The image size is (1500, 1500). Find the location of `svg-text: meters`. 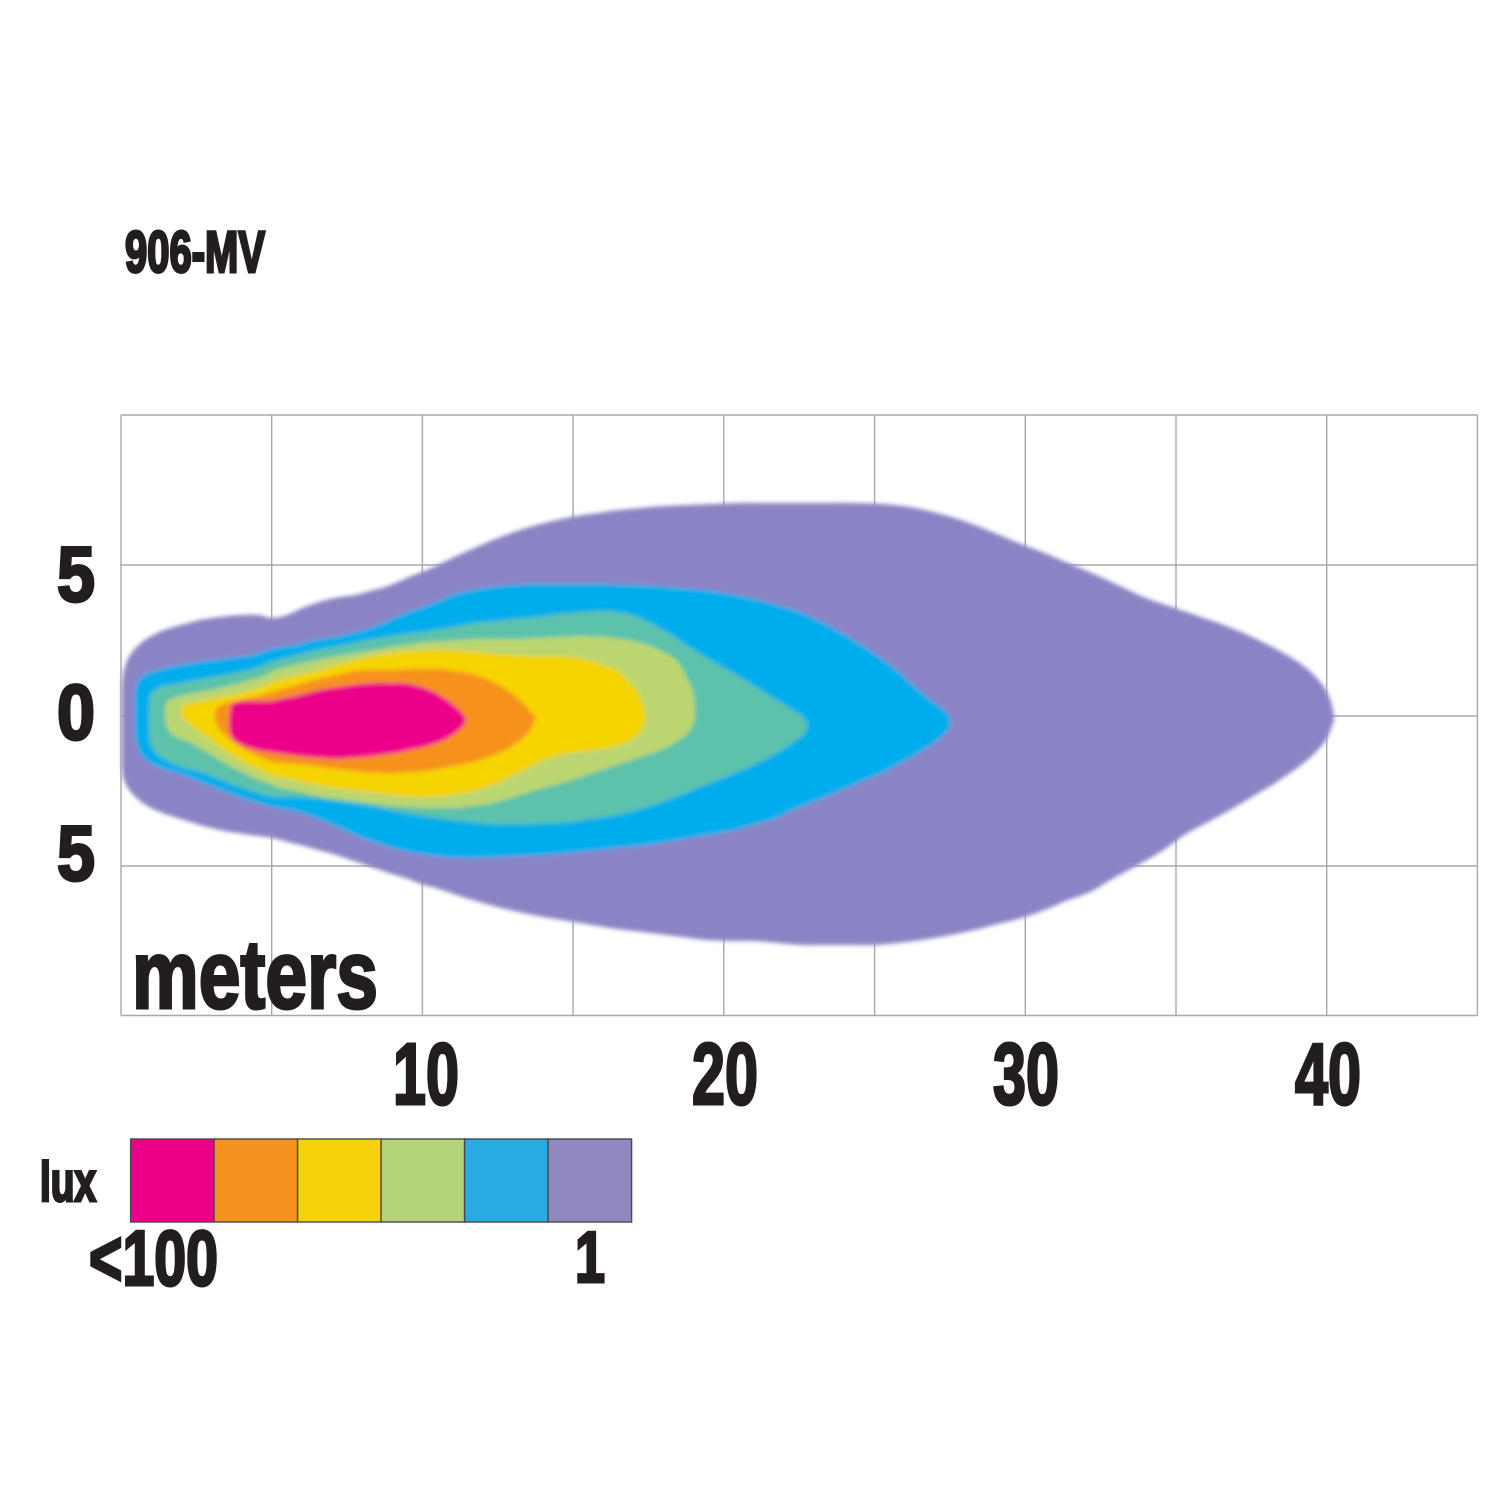

svg-text: meters is located at coordinates (255, 974).